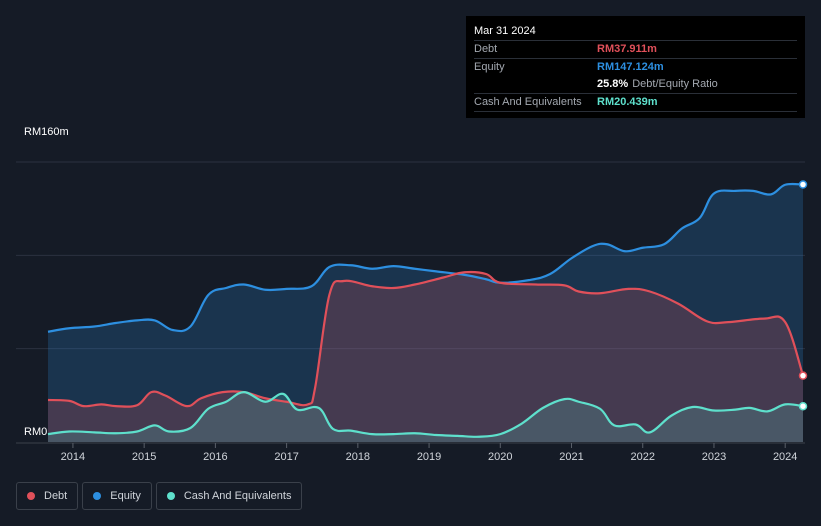 Image resolution: width=821 pixels, height=526 pixels. I want to click on tooltip-debt-label: Debt, so click(486, 49).